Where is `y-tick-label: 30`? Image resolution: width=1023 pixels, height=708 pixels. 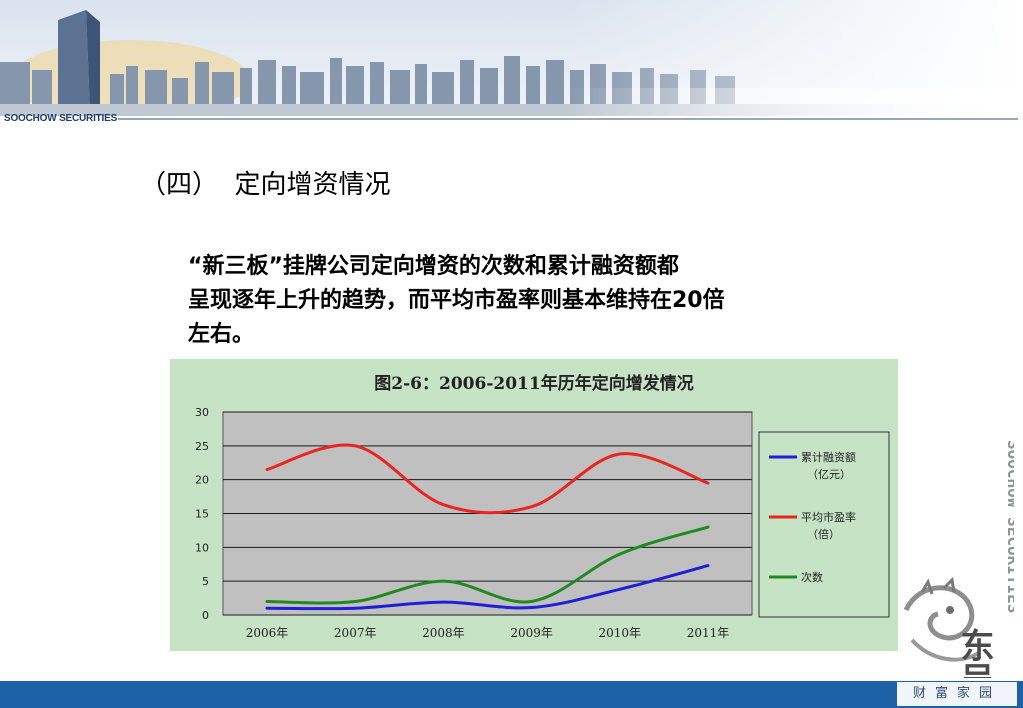 y-tick-label: 30 is located at coordinates (202, 412).